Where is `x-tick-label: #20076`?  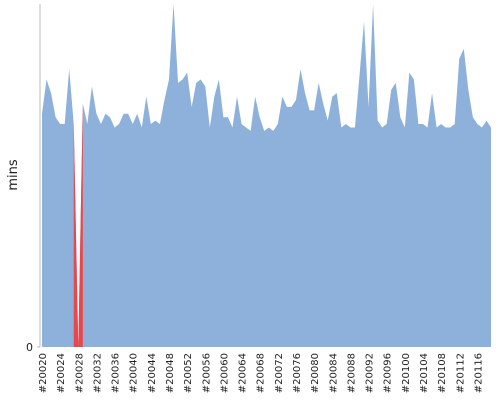 x-tick-label: #20076 is located at coordinates (297, 373).